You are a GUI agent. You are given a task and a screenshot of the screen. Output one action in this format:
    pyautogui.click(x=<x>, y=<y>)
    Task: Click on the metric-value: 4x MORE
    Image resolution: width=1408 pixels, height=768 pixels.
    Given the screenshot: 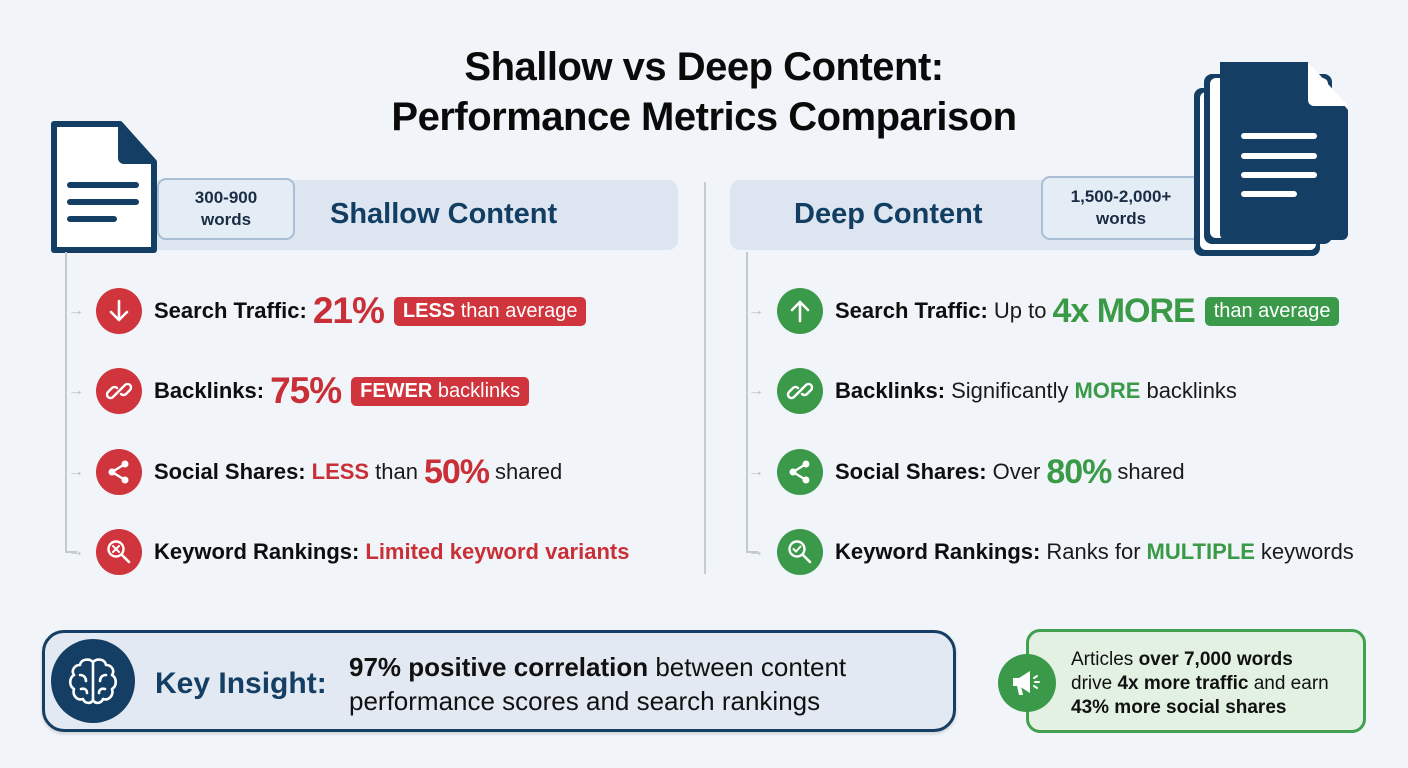 What is the action you would take?
    pyautogui.click(x=1123, y=310)
    